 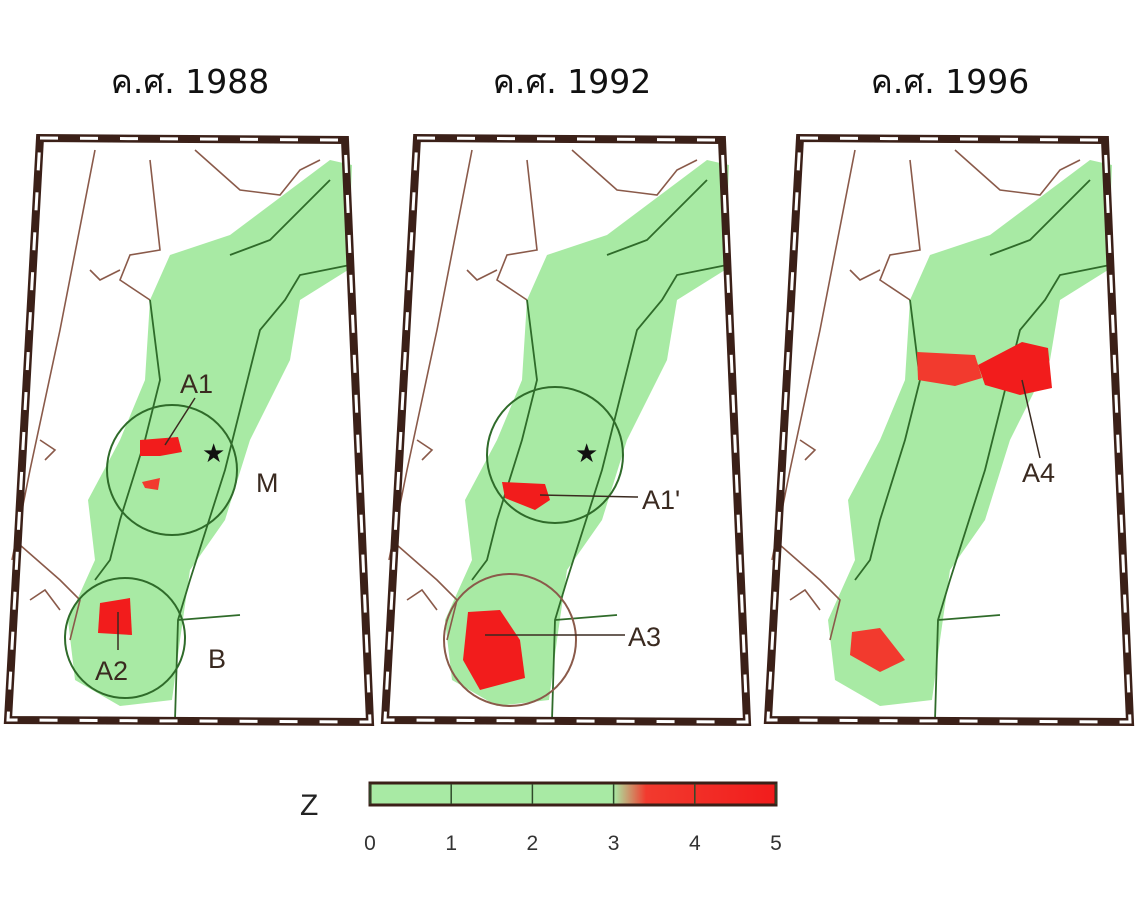 What do you see at coordinates (541, 818) in the screenshot?
I see `colorbar: Z 0 1 2 3 4 5` at bounding box center [541, 818].